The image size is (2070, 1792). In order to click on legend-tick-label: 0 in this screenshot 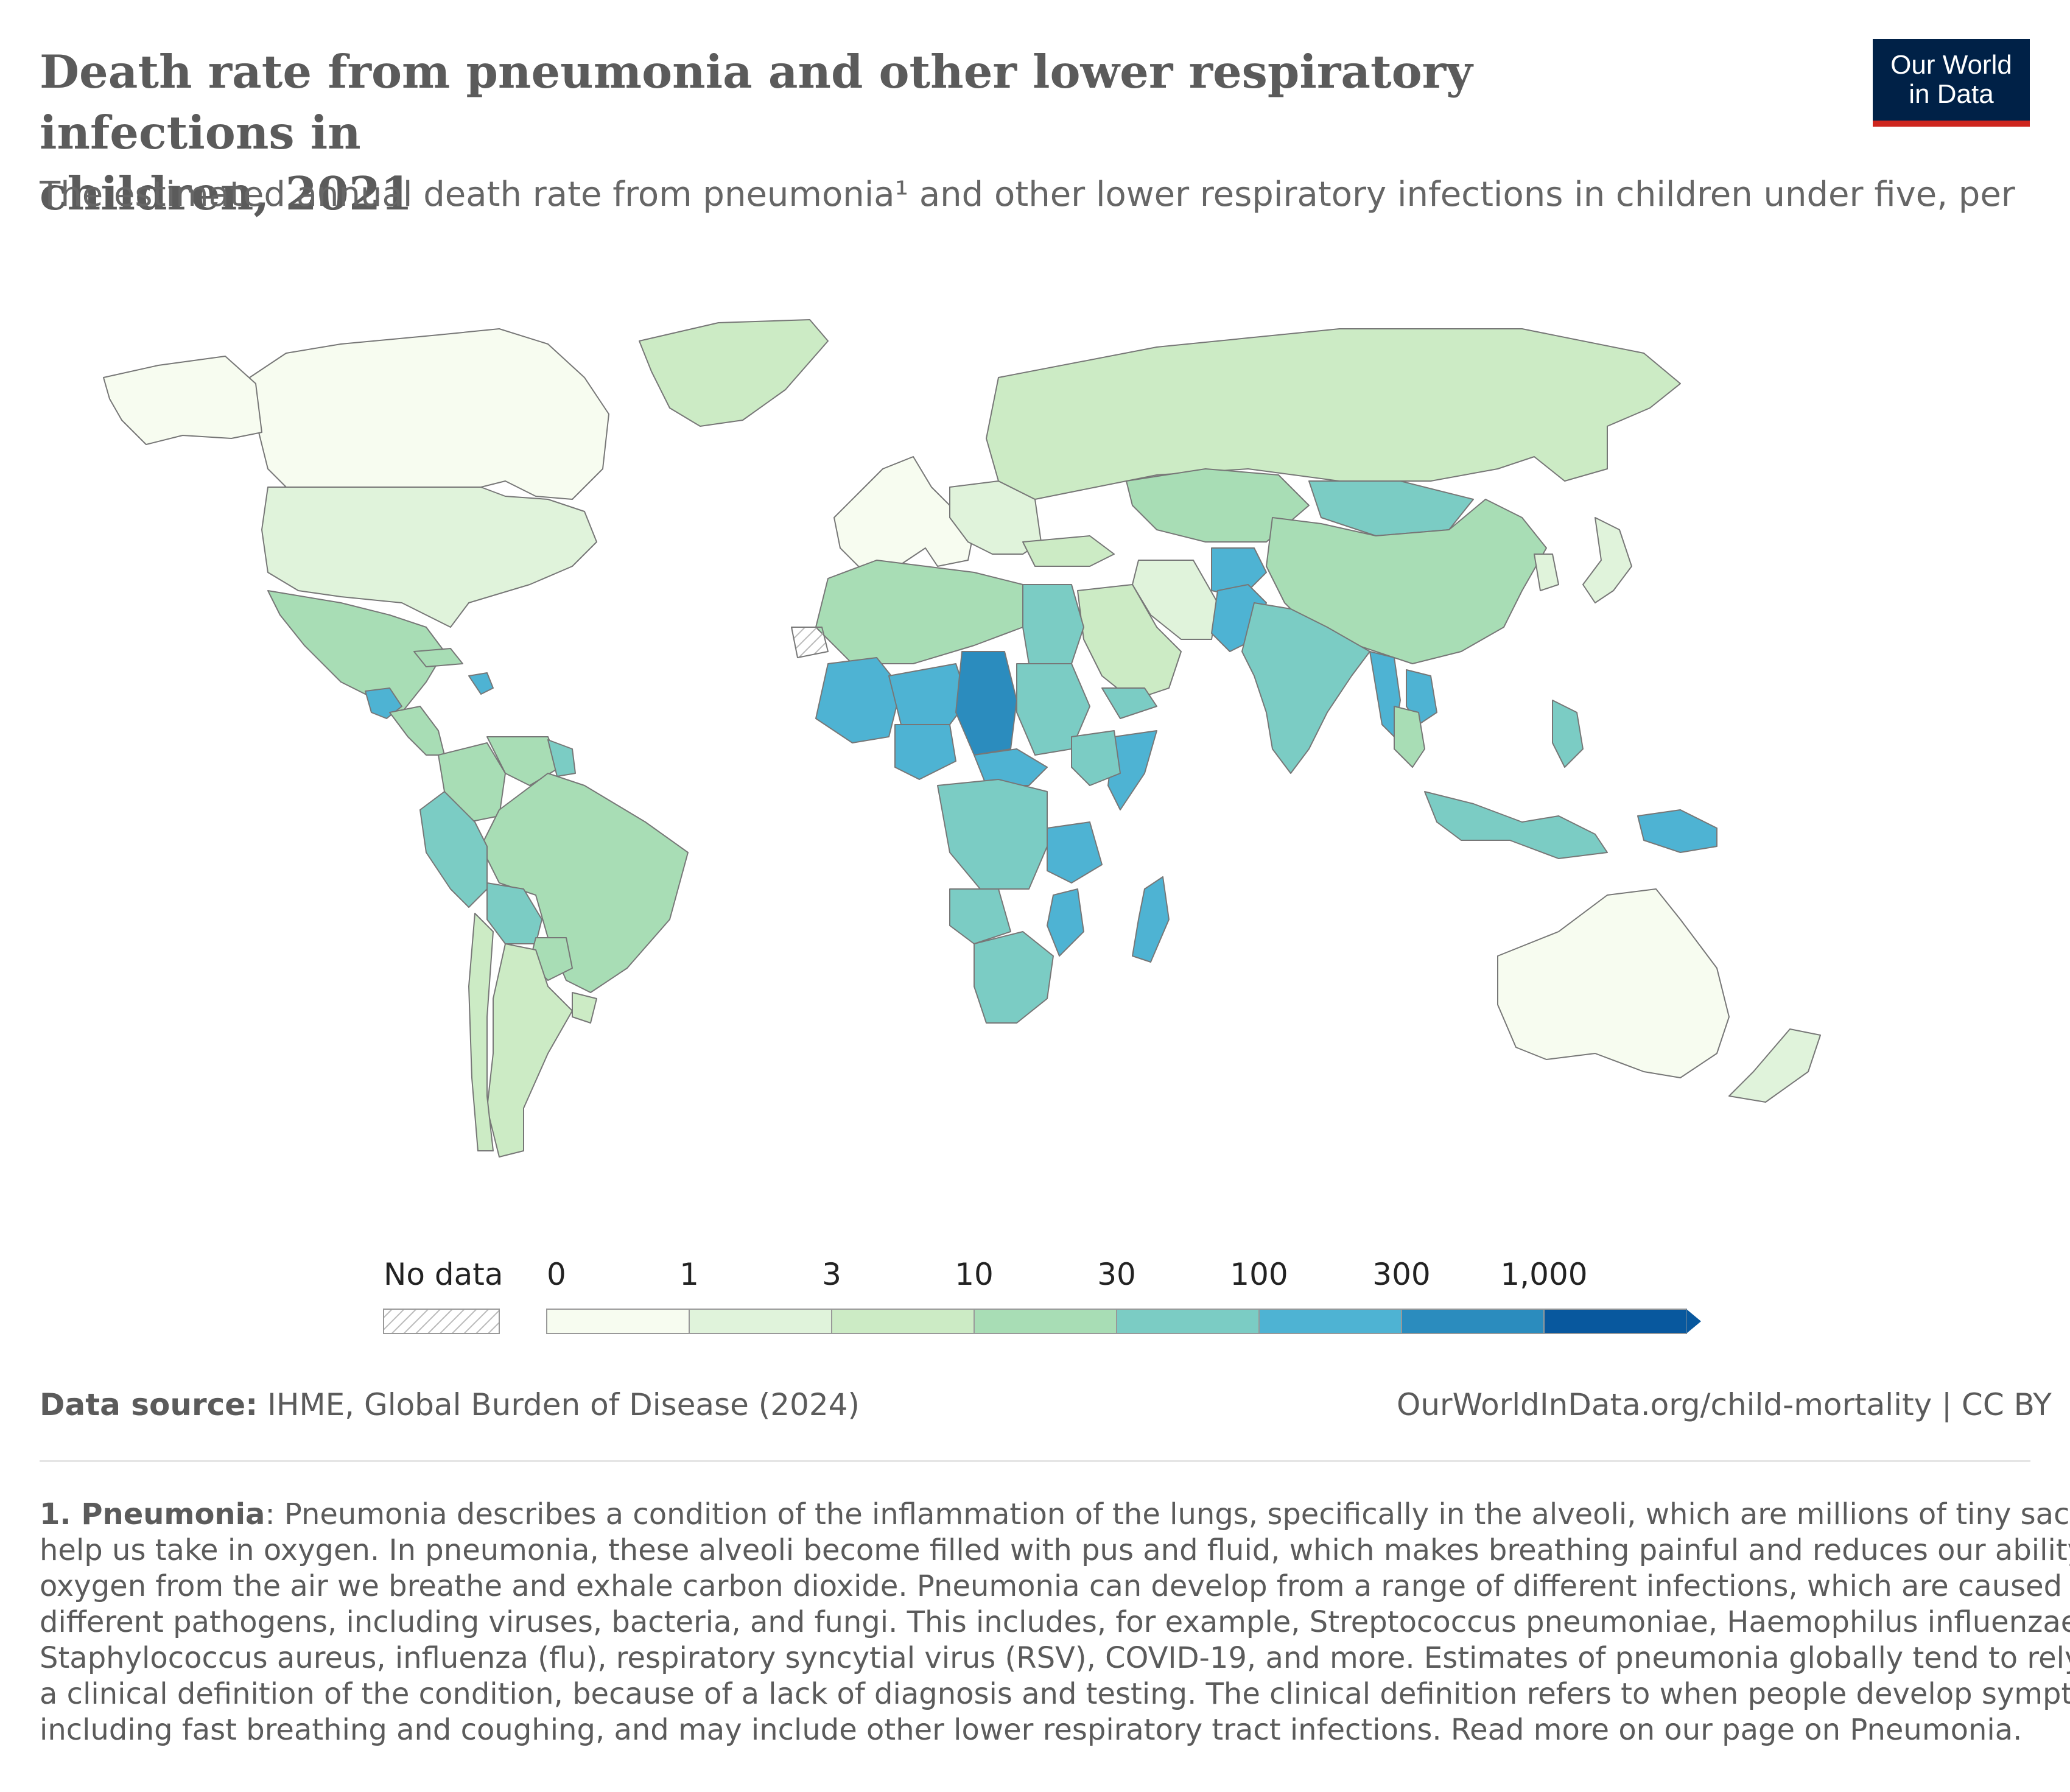, I will do `click(556, 1274)`.